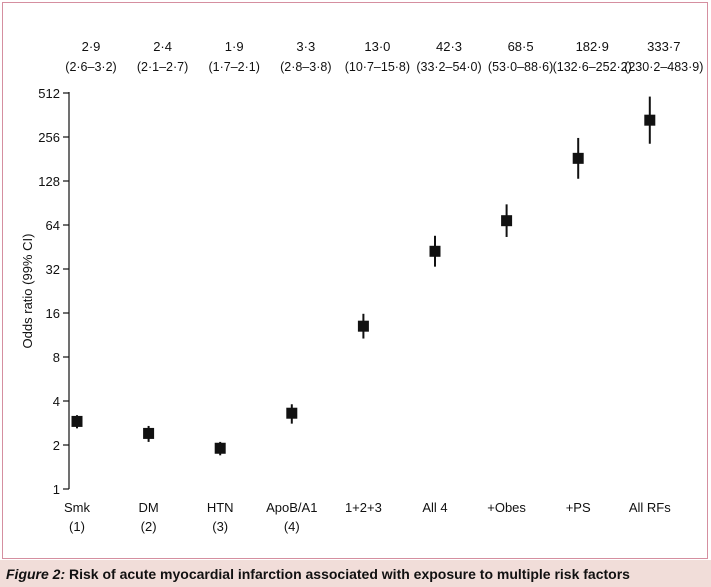 This screenshot has height=587, width=711. I want to click on top-value-label: 13·0, so click(377, 46).